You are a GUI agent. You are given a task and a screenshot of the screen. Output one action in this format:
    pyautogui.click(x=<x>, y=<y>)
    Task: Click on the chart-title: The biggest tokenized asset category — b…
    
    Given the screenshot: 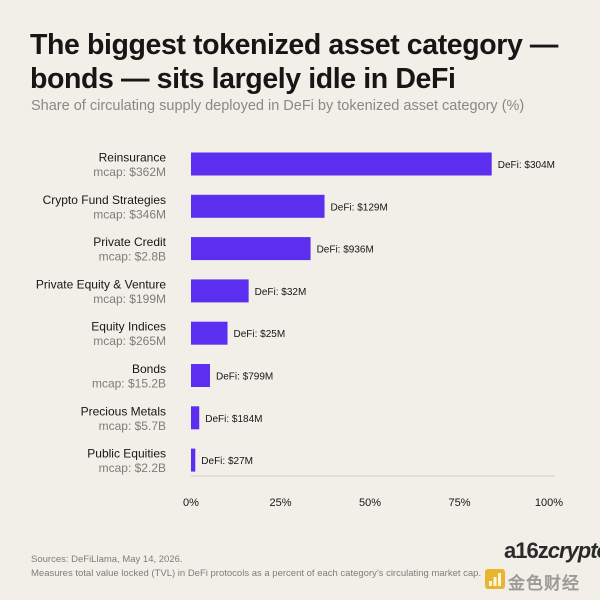 What is the action you would take?
    pyautogui.click(x=294, y=62)
    